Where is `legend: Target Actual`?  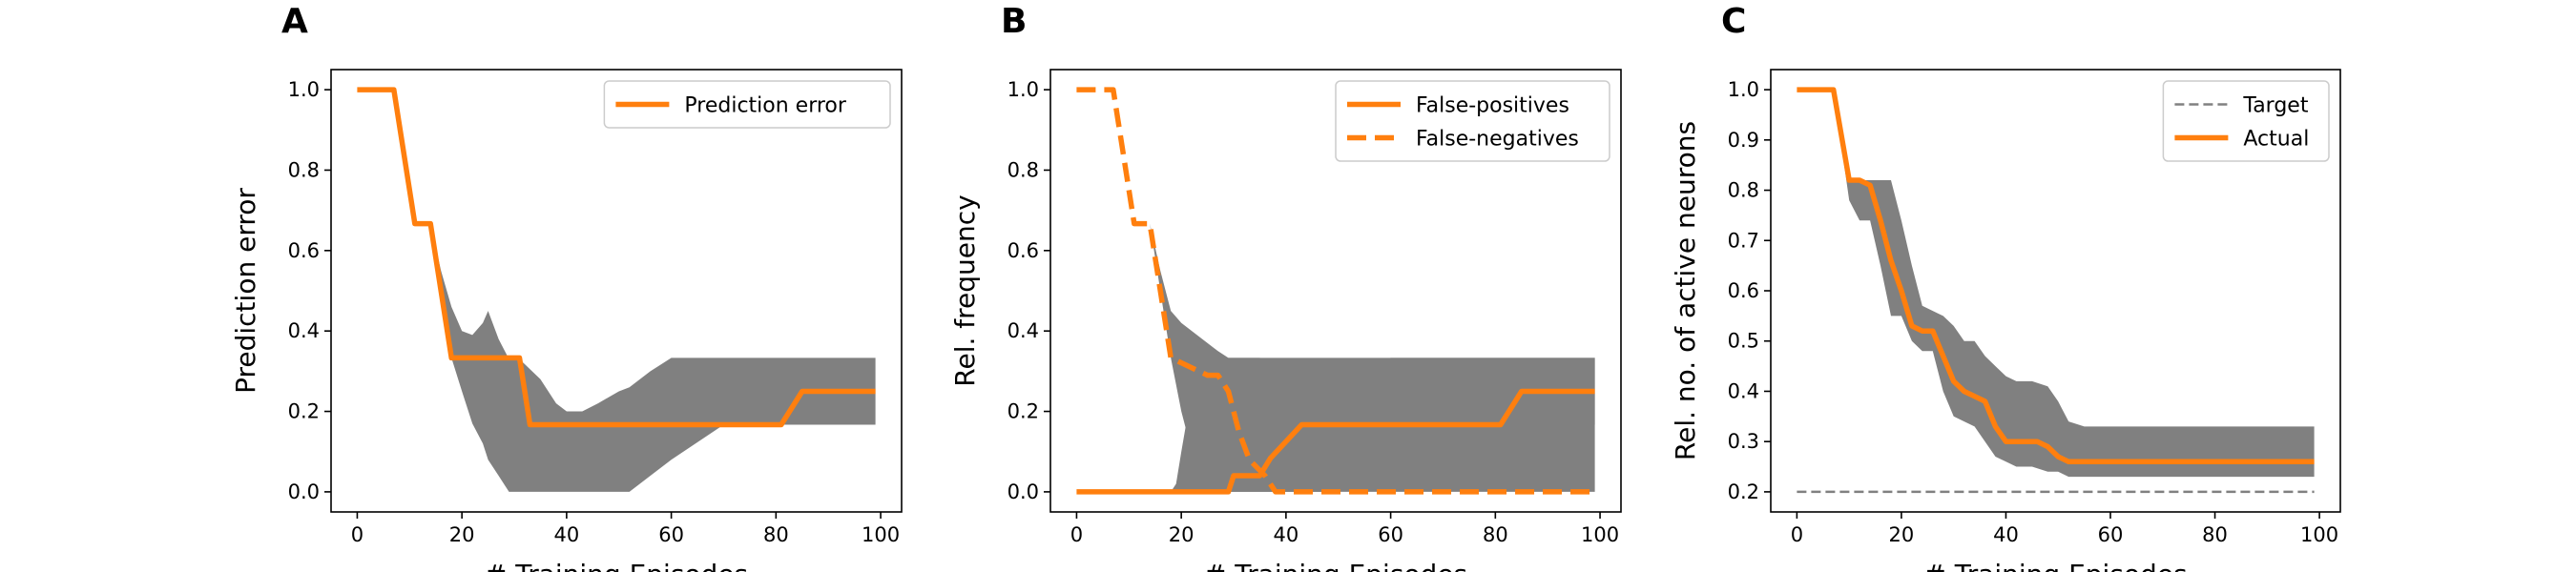
legend: Target Actual is located at coordinates (2246, 121).